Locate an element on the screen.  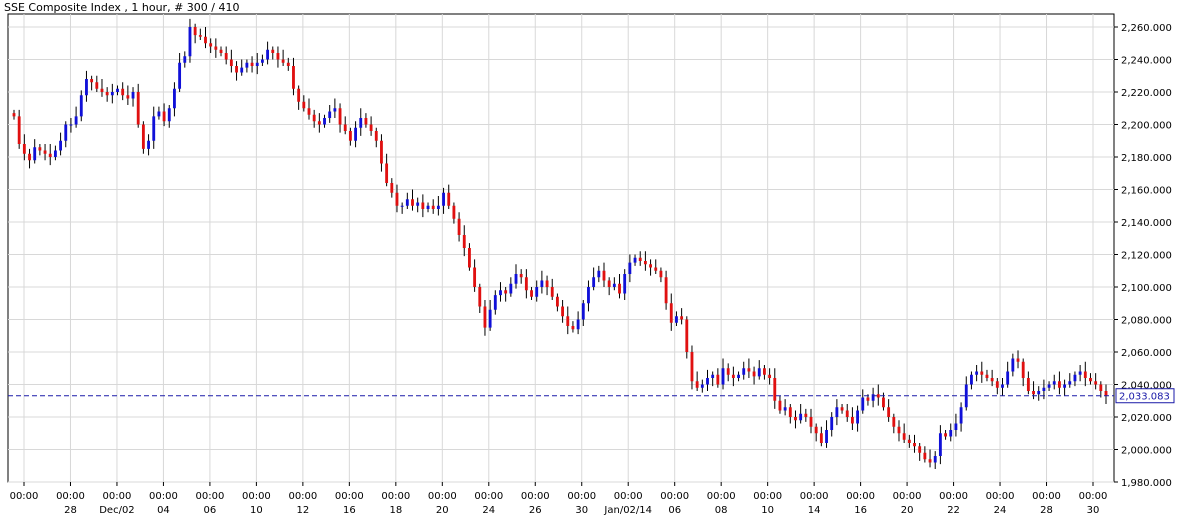
x-tick-date: 26 is located at coordinates (535, 510).